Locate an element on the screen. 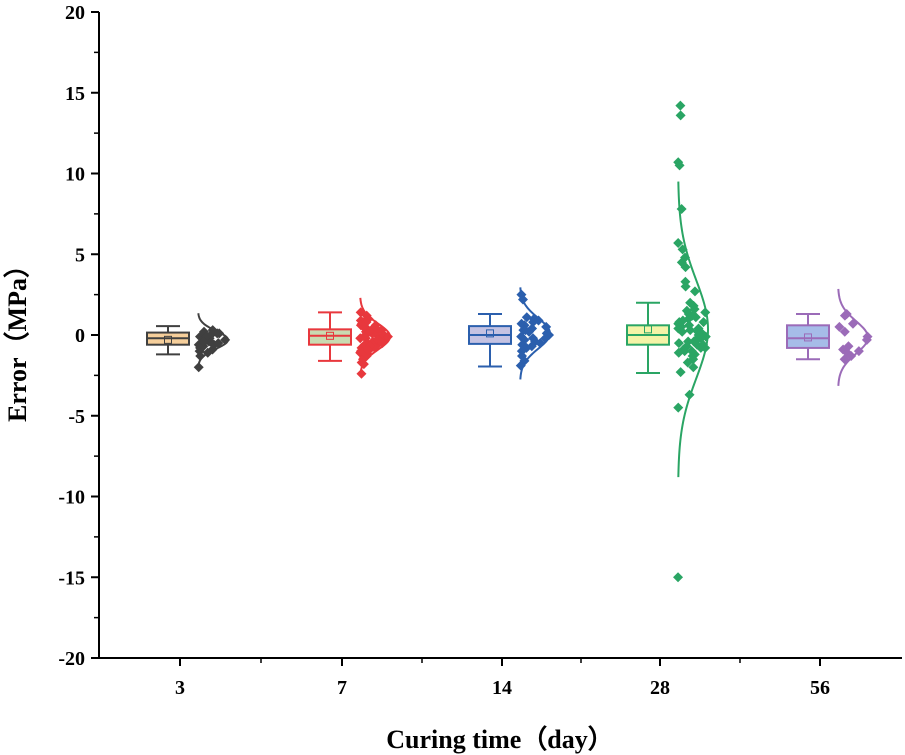 The height and width of the screenshot is (755, 905). y-tick-label: -20 is located at coordinates (71, 659).